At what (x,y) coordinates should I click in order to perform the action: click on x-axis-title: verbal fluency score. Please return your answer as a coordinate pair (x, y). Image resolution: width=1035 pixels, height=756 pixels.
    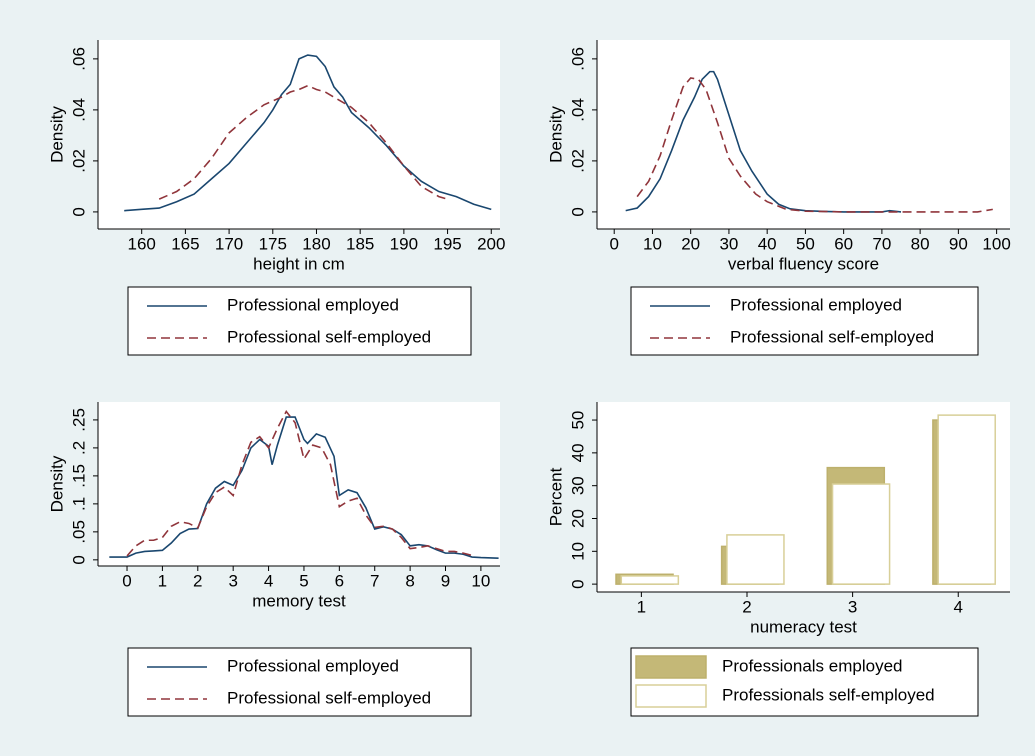
    Looking at the image, I should click on (803, 263).